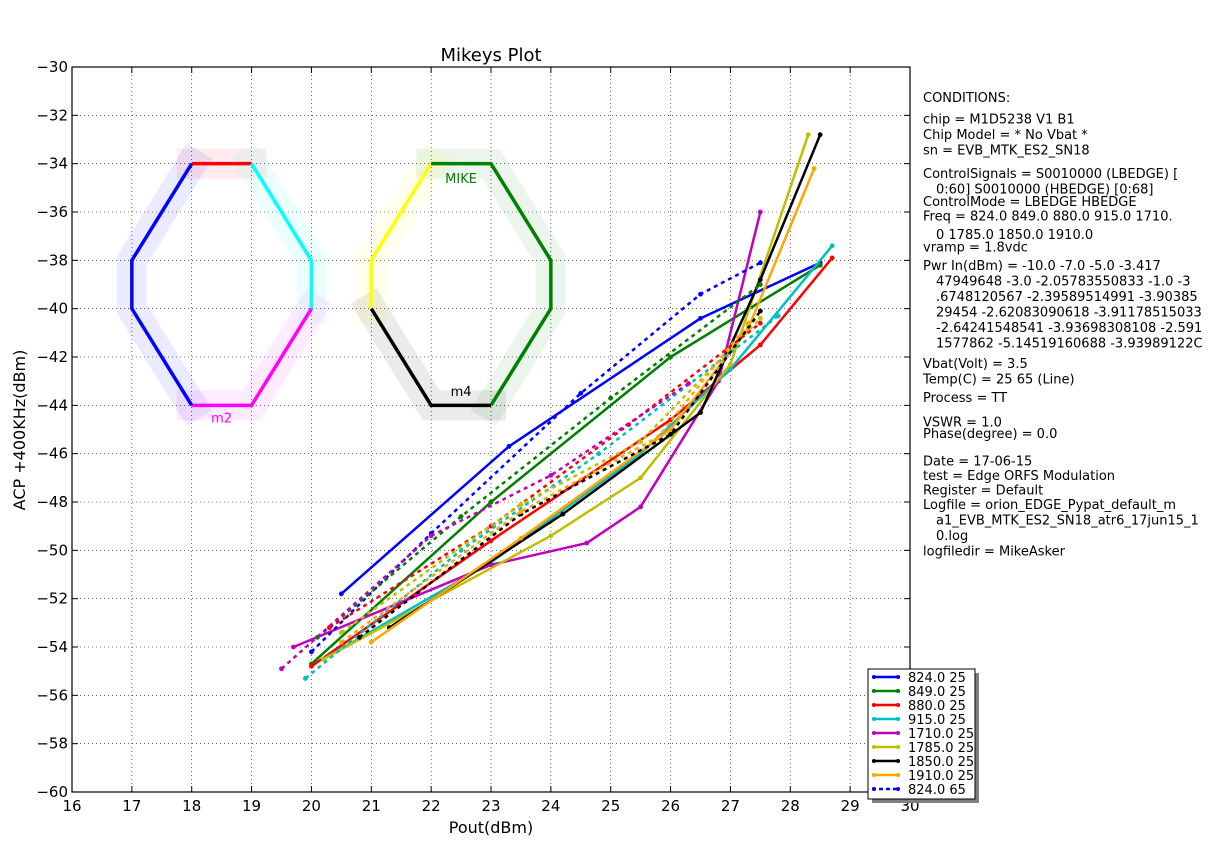 The image size is (1215, 853). I want to click on conditions-line: Register = Default, so click(983, 491).